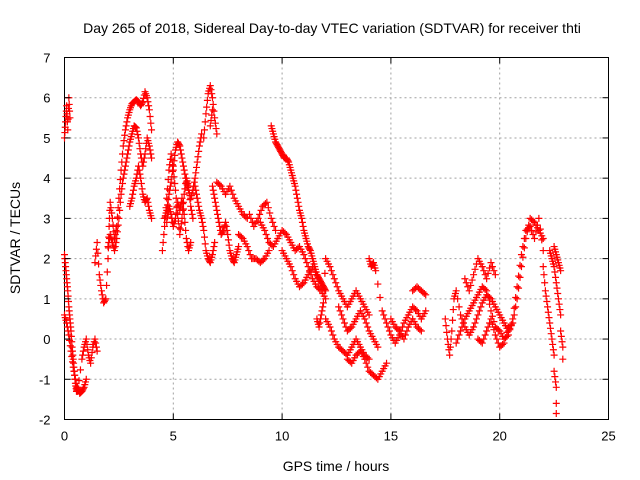 This screenshot has height=480, width=640. Describe the element at coordinates (46, 58) in the screenshot. I see `y-tick-label: 7` at that location.